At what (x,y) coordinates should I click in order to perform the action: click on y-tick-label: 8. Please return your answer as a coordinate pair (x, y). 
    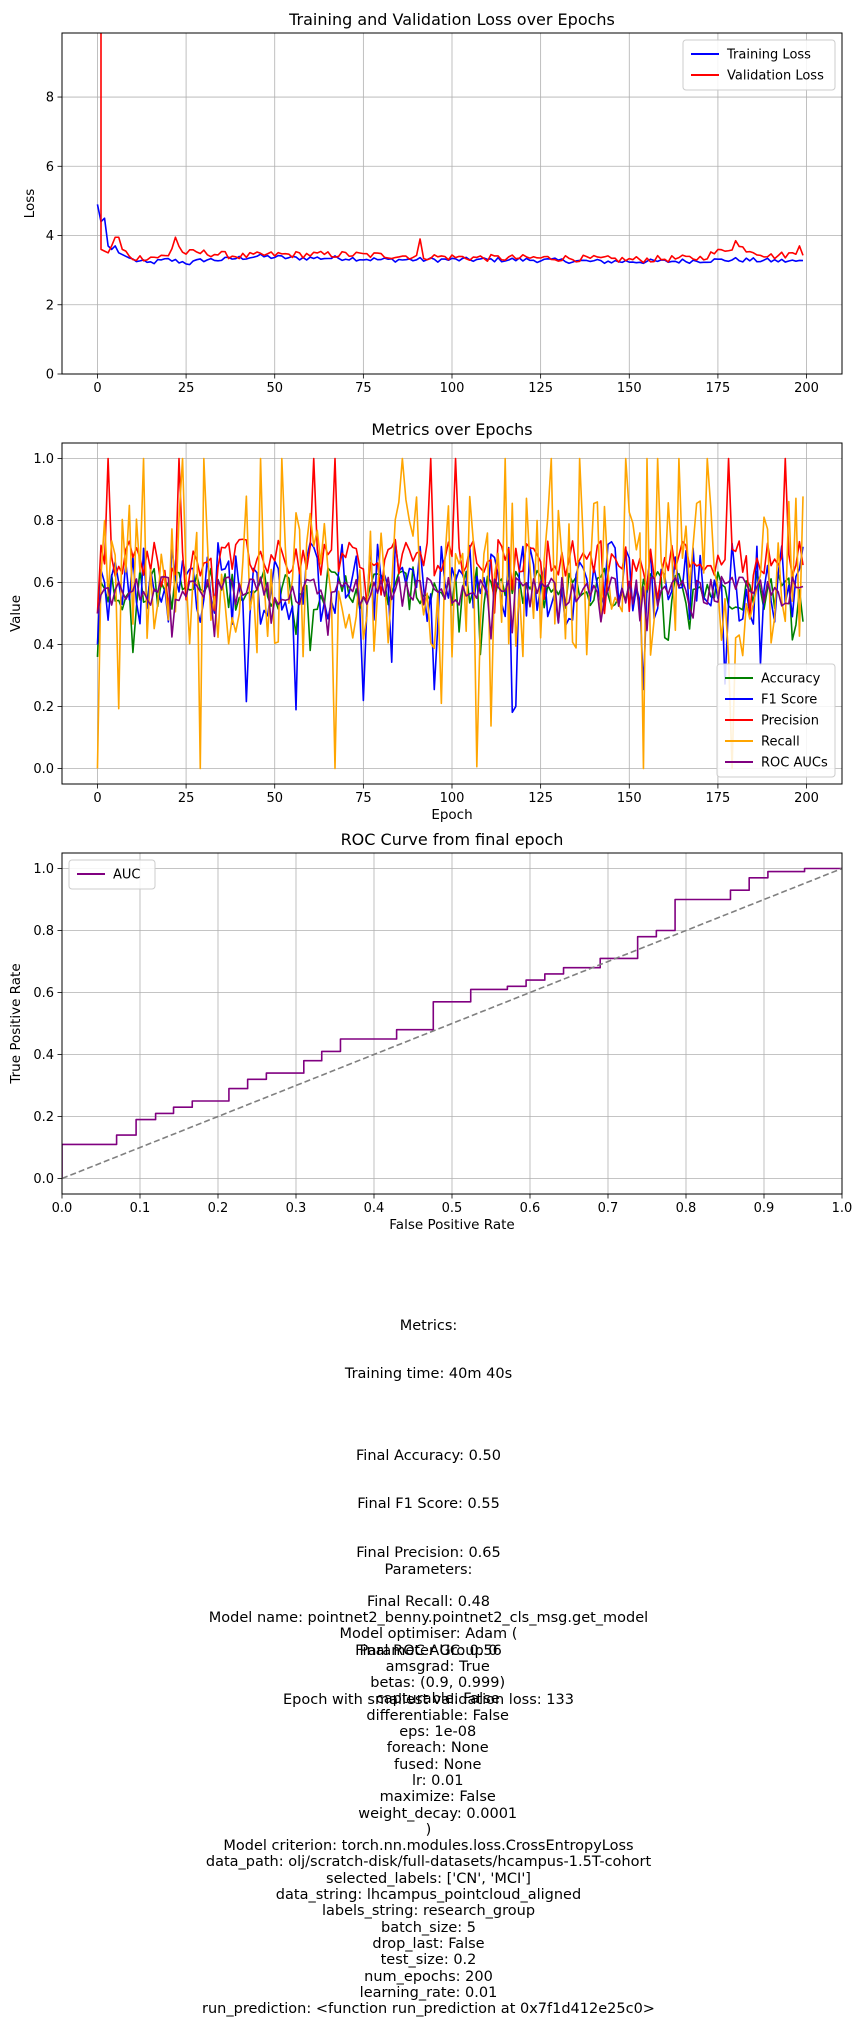
    Looking at the image, I should click on (50, 98).